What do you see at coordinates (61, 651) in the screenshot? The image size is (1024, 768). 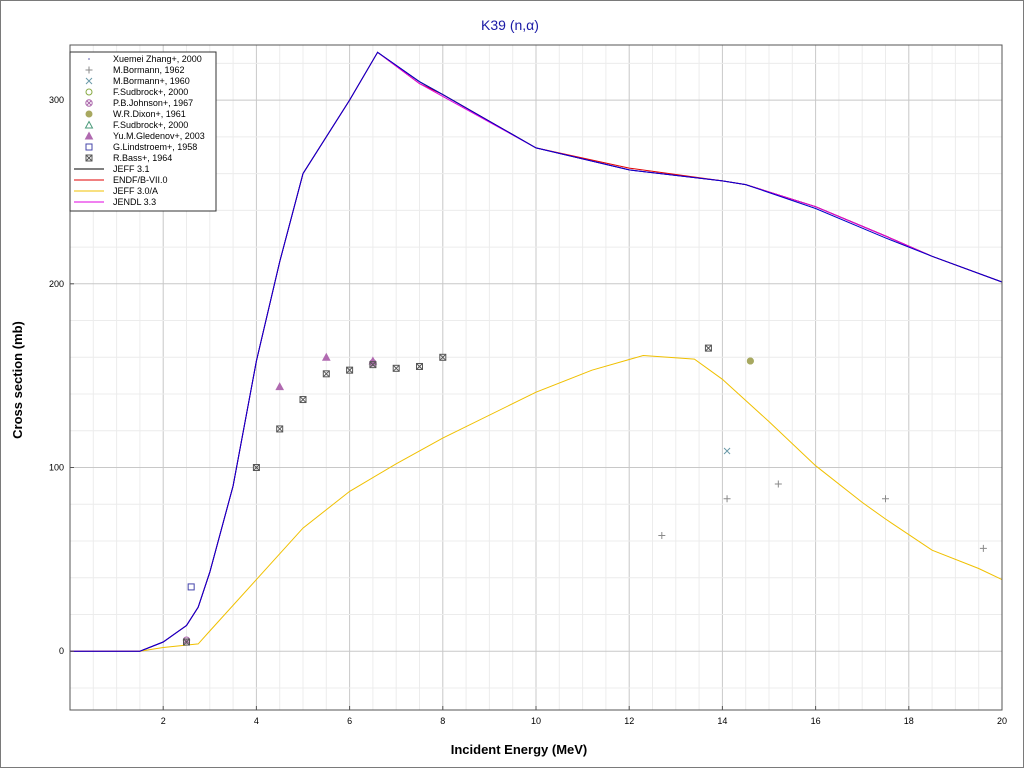 I see `y-tick-label: 0` at bounding box center [61, 651].